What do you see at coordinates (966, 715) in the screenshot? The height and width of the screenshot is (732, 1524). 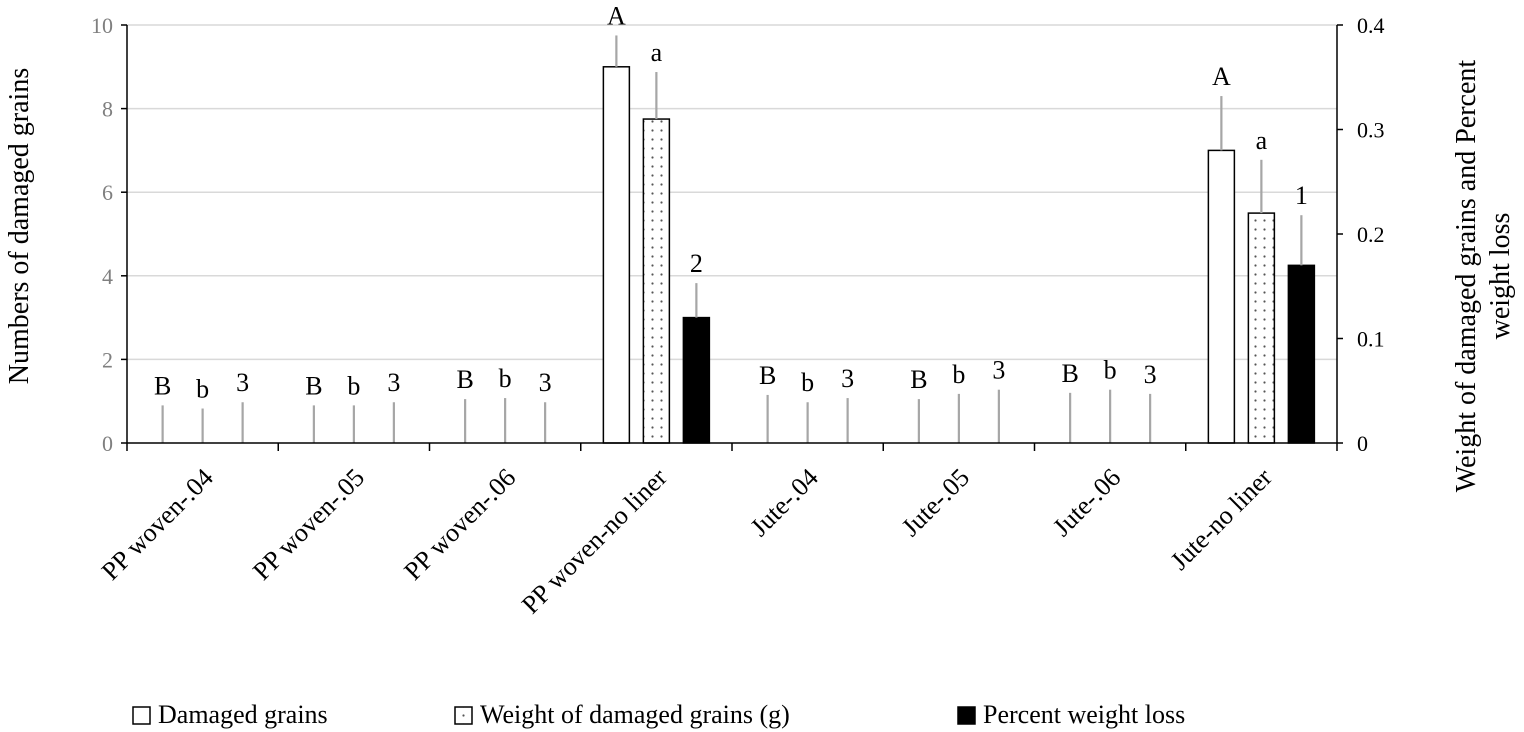 I see `legend-swatch-percent-weight-loss` at bounding box center [966, 715].